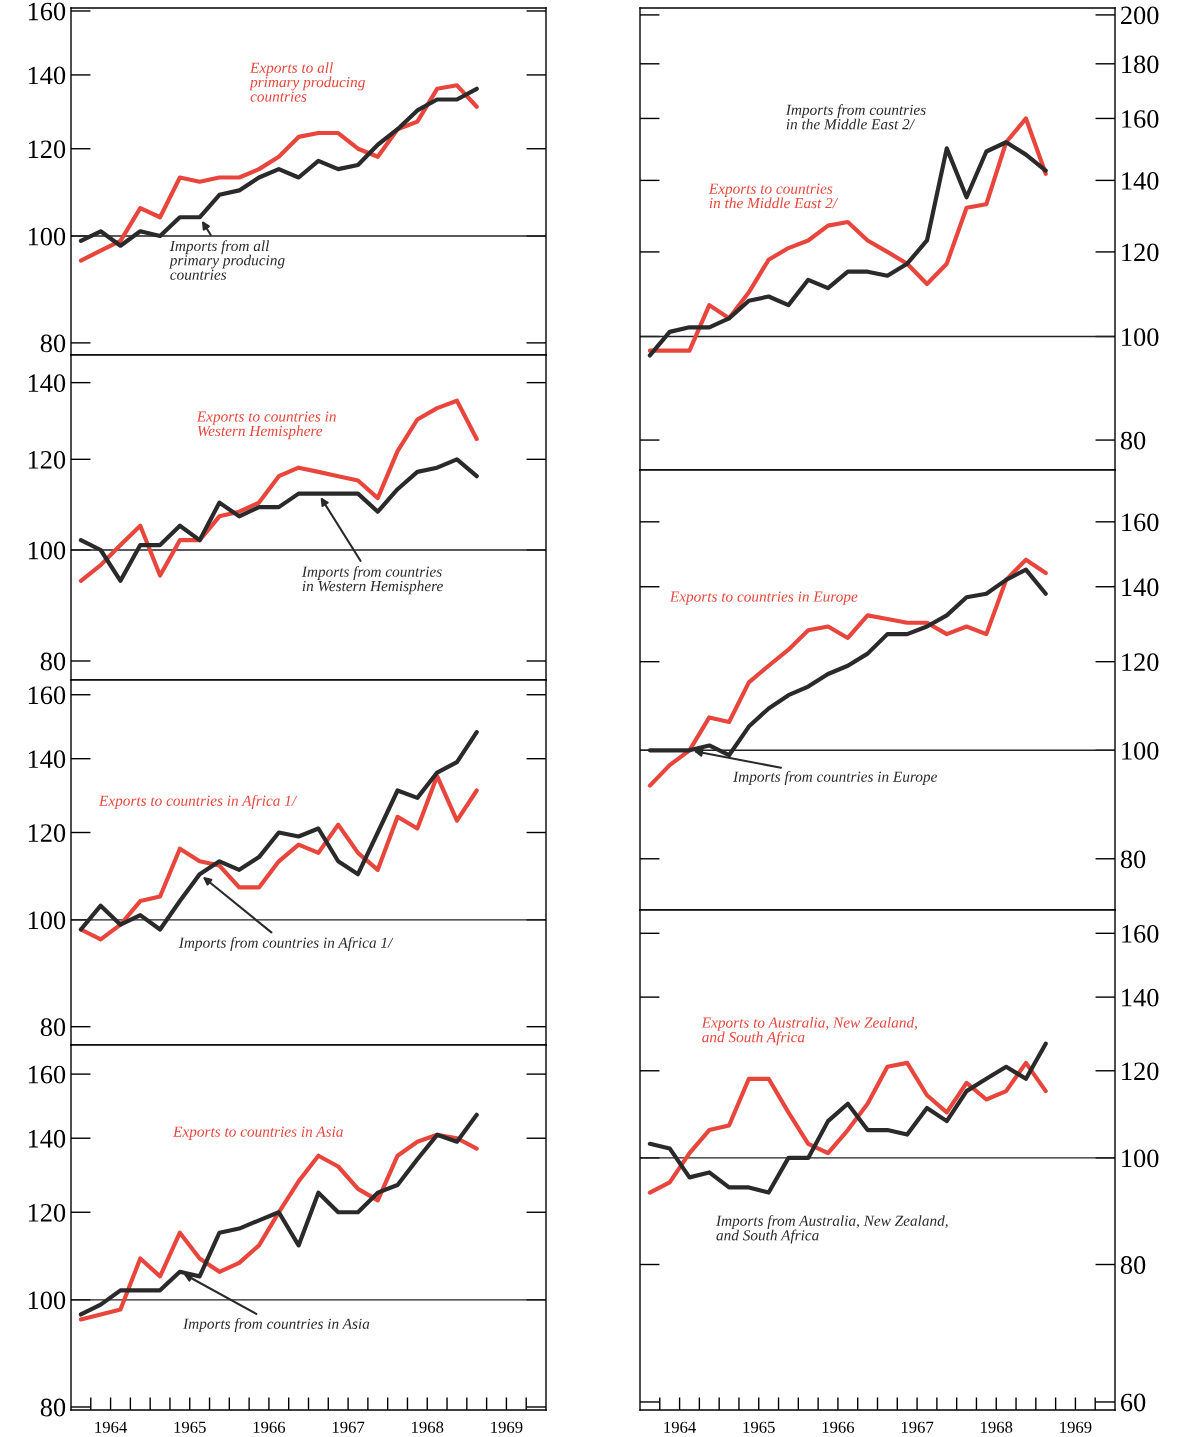 Image resolution: width=1183 pixels, height=1437 pixels. What do you see at coordinates (198, 801) in the screenshot?
I see `text: Exports to countries in Africa 1/` at bounding box center [198, 801].